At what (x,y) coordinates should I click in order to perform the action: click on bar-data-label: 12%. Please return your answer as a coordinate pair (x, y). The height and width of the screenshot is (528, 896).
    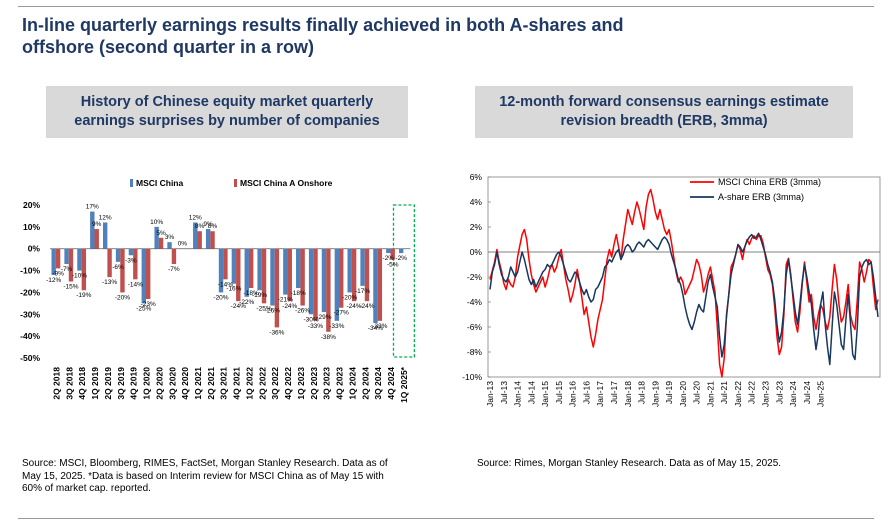
    Looking at the image, I should click on (195, 217).